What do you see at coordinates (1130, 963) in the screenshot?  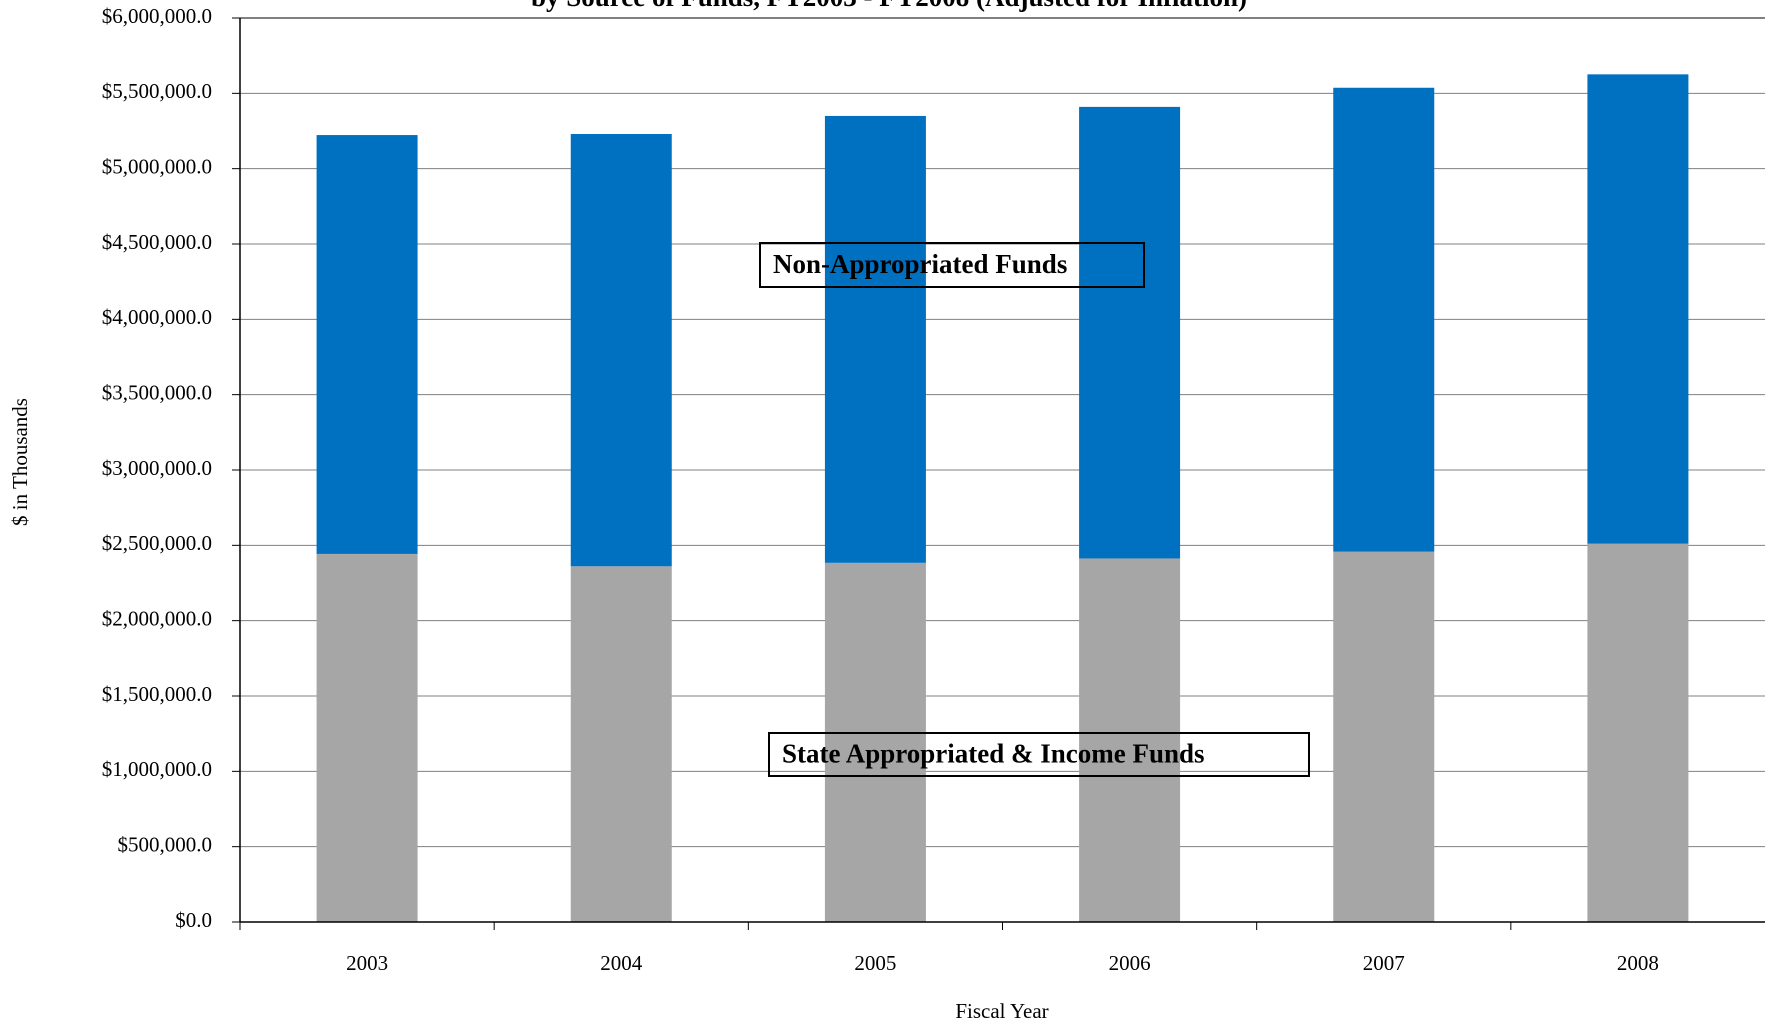 I see `x-tick-label: 2006` at bounding box center [1130, 963].